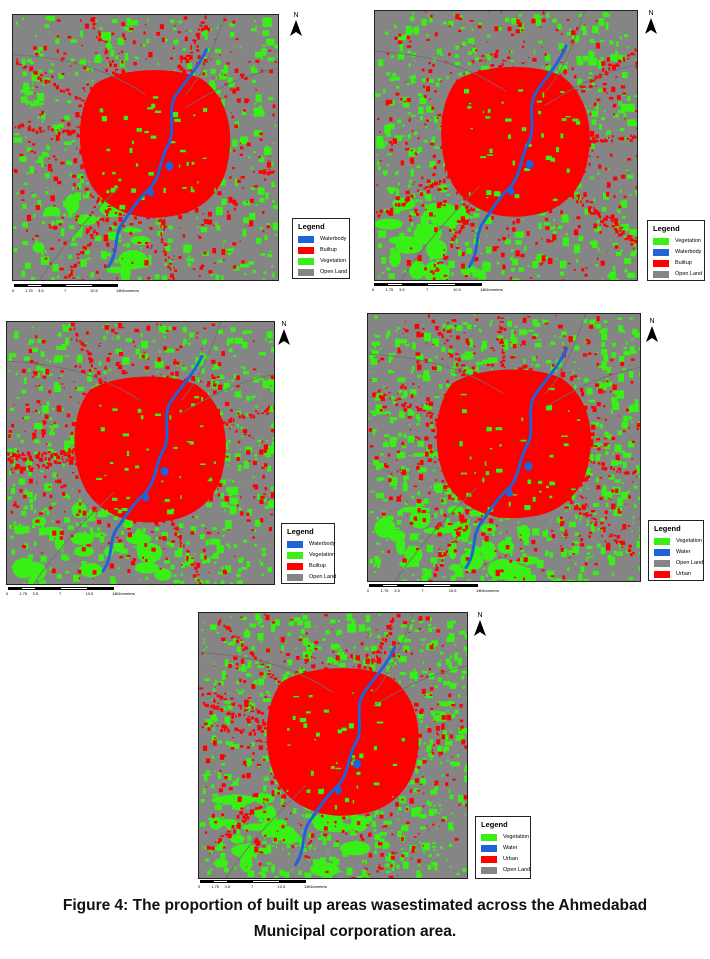 This screenshot has height=959, width=710. What do you see at coordinates (262, 886) in the screenshot?
I see `scale-bar-5: 0 1.75 3.5 7 10.5 14 Kilometers` at bounding box center [262, 886].